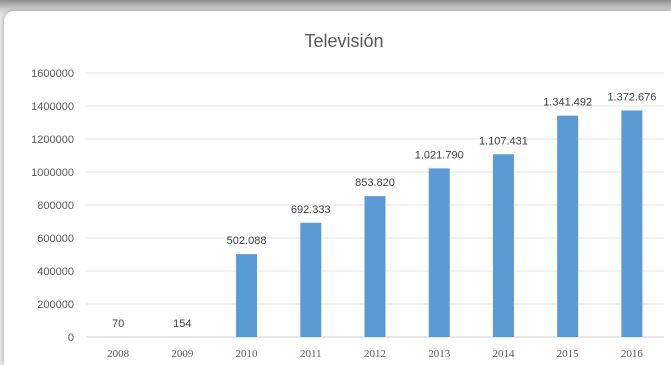 The height and width of the screenshot is (365, 671). What do you see at coordinates (247, 354) in the screenshot?
I see `x-tick-label: 2010` at bounding box center [247, 354].